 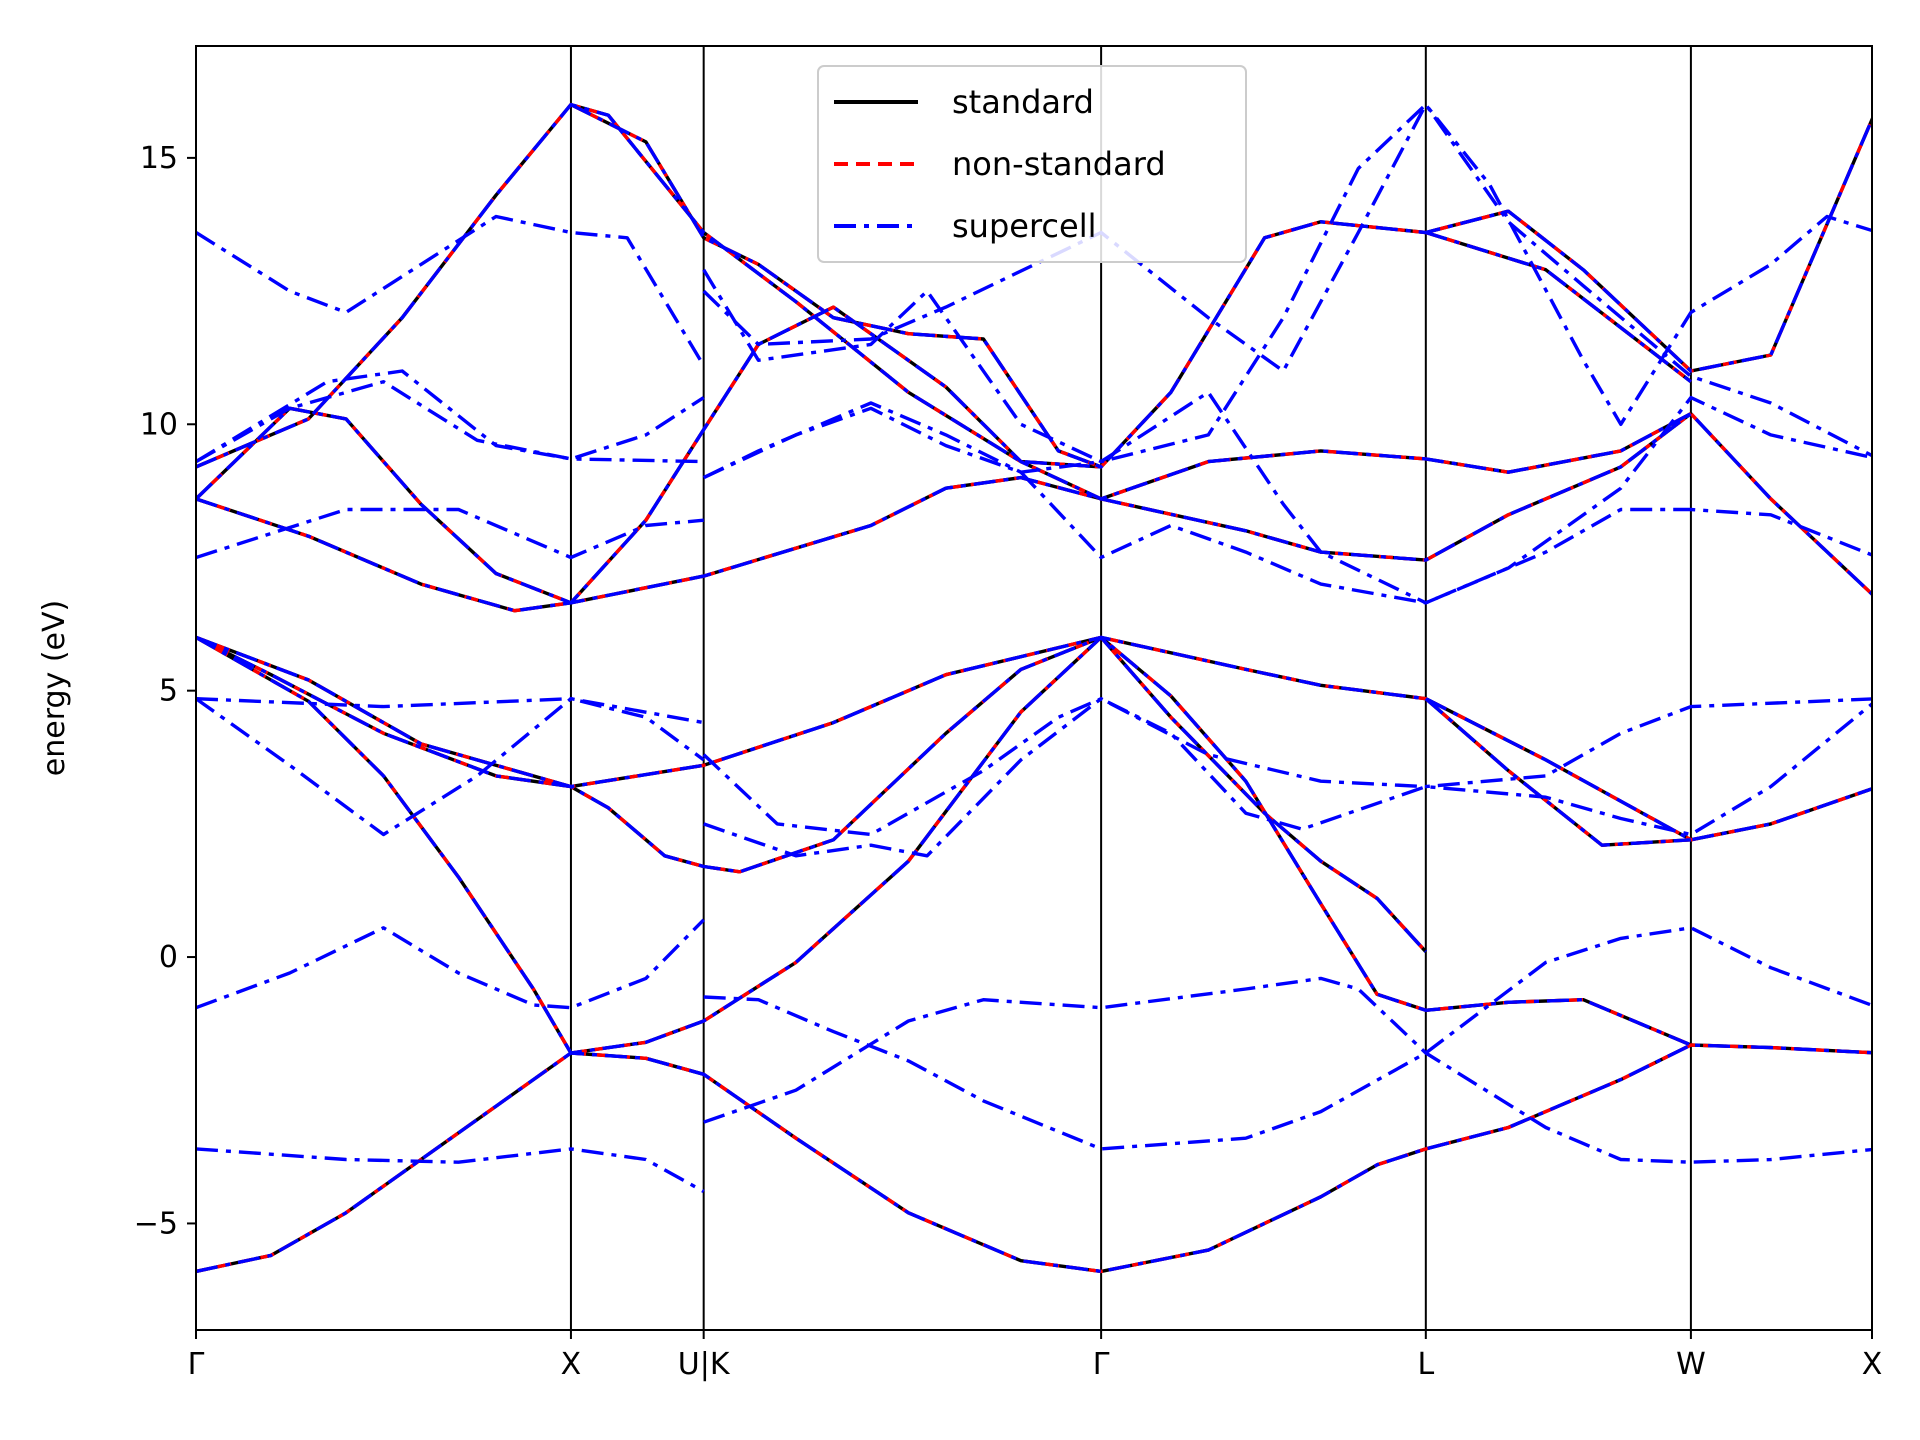 I want to click on y-tick-label-1: 0, so click(x=168, y=957).